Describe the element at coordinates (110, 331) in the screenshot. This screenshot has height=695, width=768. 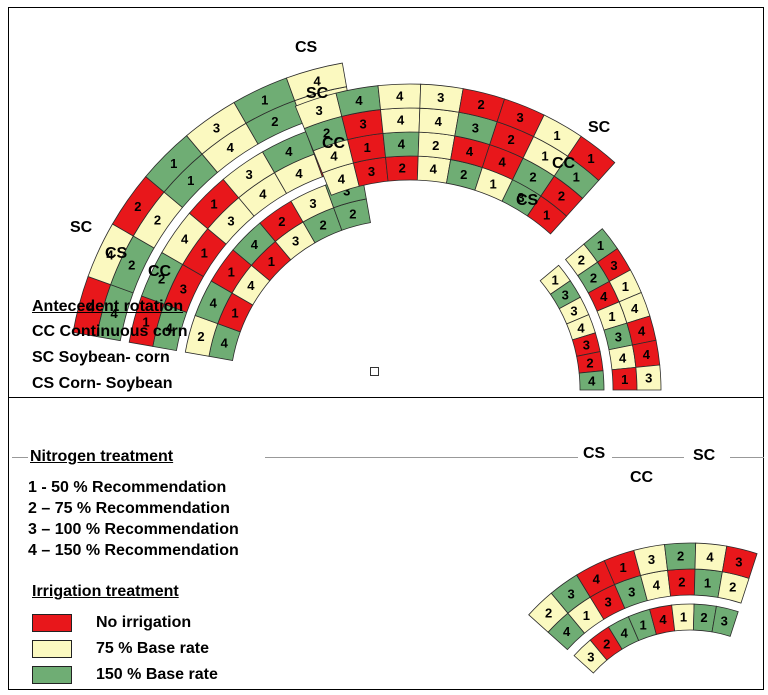
I see `antecedent-item-cc: CC Continuous corn` at that location.